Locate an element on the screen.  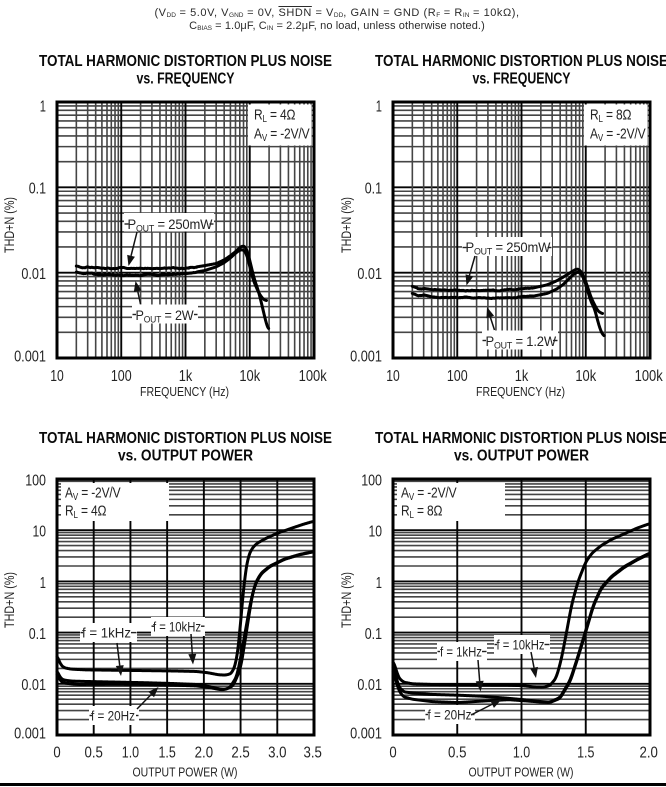
svg-text: 3.0 is located at coordinates (277, 753).